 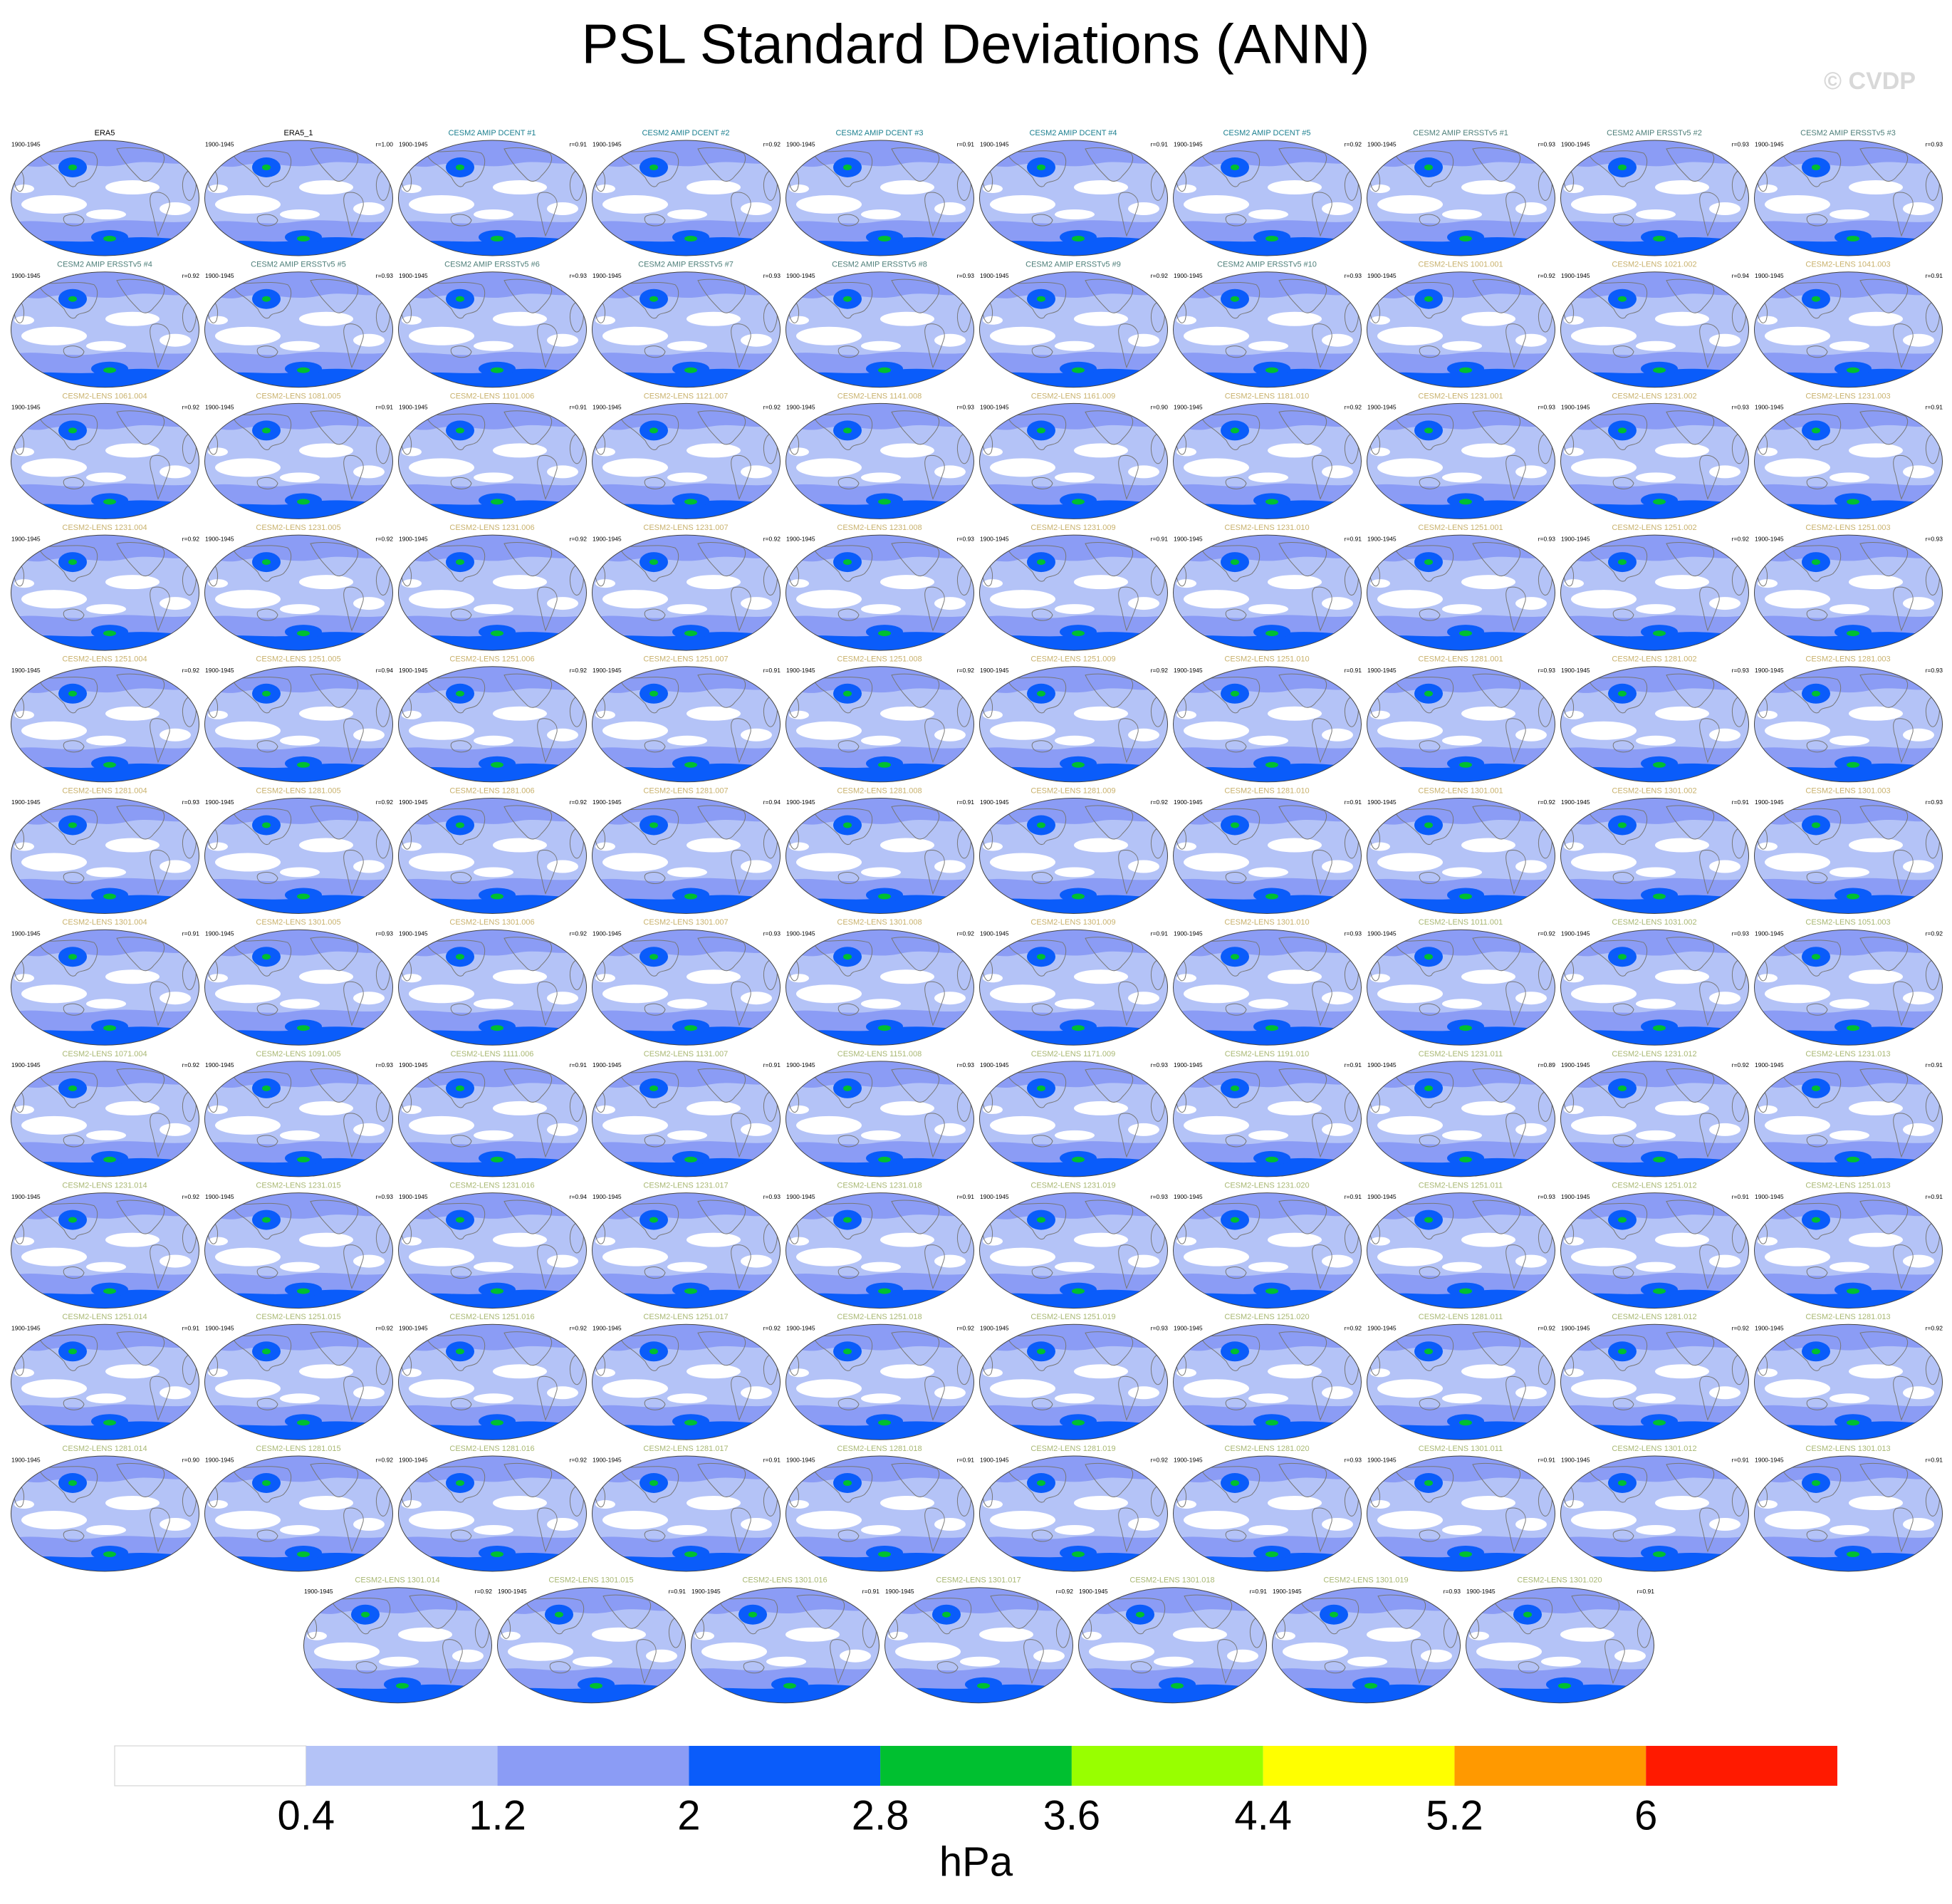 I want to click on map-panel: CESM2-LENS 1281.013 1900-1945 r=0.92, so click(x=1848, y=1377).